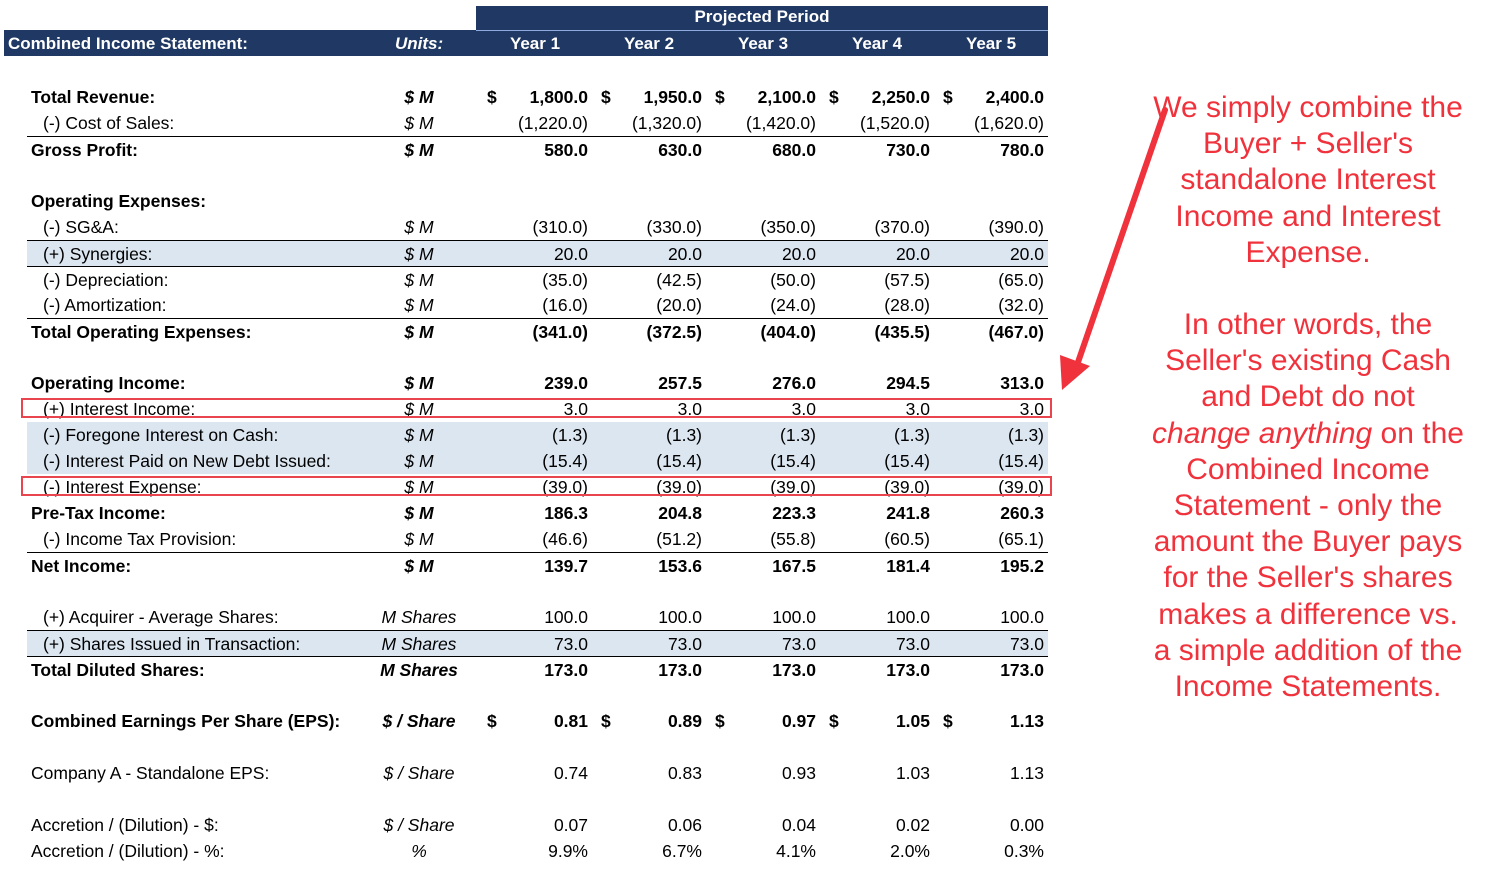  I want to click on value-year-5: (390.0), so click(1016, 227).